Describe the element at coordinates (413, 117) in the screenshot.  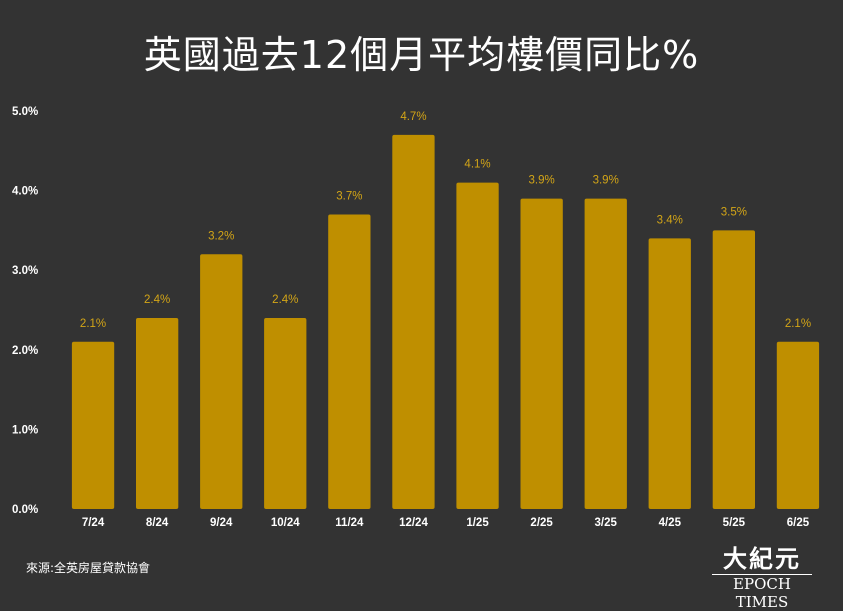
I see `data-label: 4.7%` at that location.